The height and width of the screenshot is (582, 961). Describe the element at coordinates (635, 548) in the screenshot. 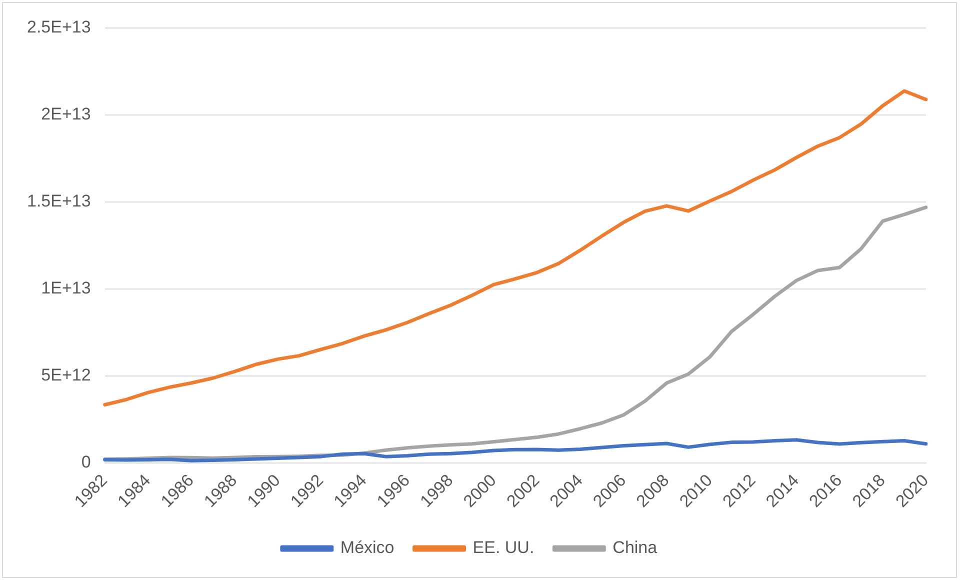

I see `legend-label: China` at that location.